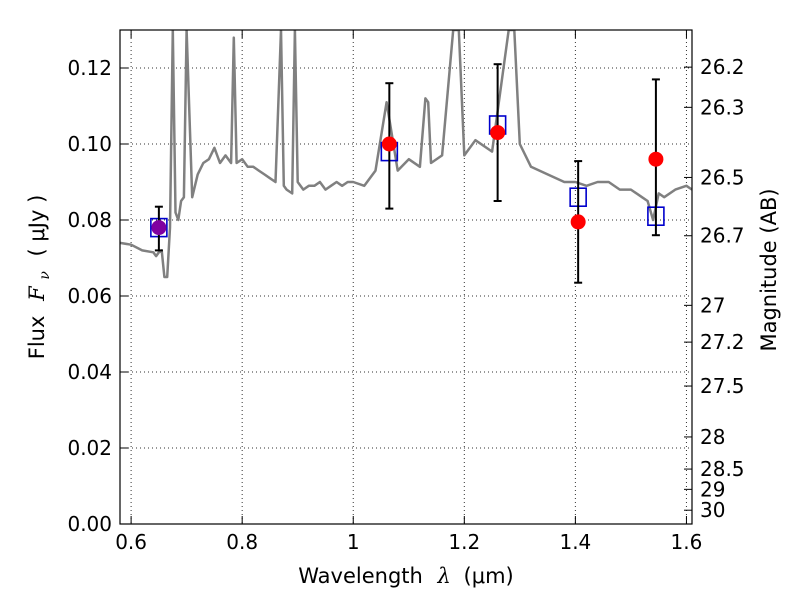  Describe the element at coordinates (722, 386) in the screenshot. I see `y2-tick-label: 27.5` at that location.